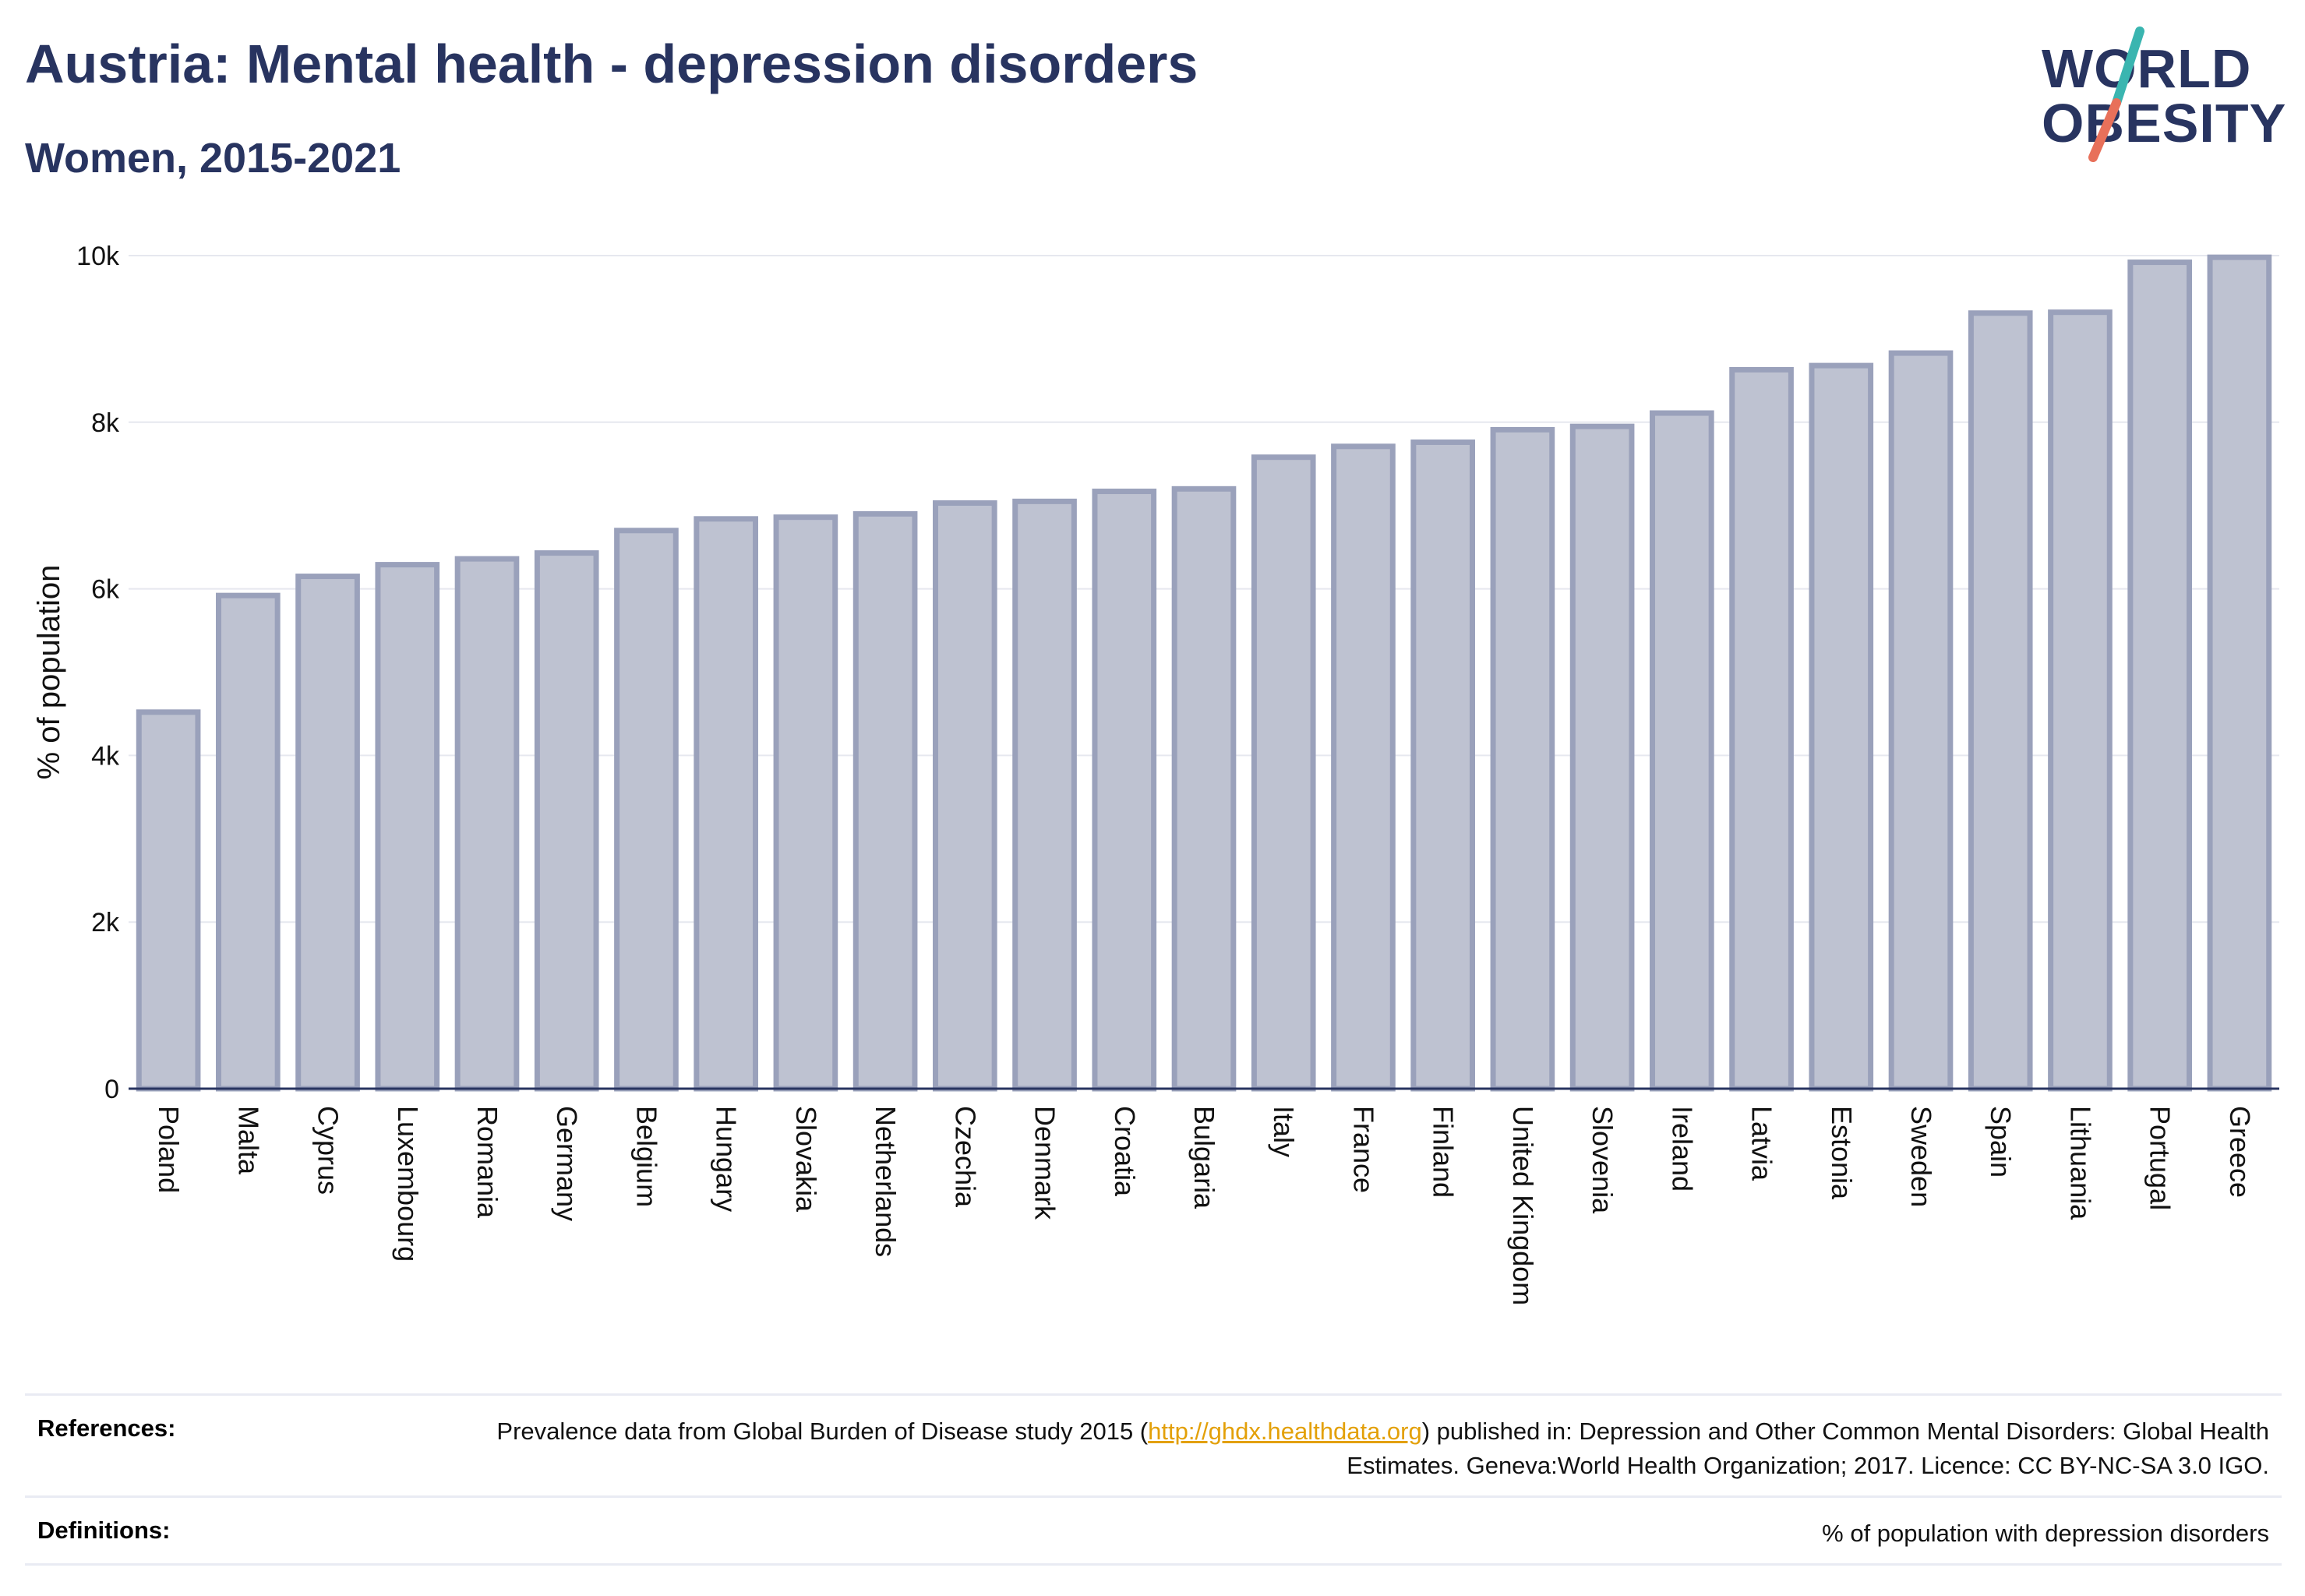 The width and height of the screenshot is (2305, 1596). Describe the element at coordinates (567, 1163) in the screenshot. I see `x-tick-label: Germany` at that location.